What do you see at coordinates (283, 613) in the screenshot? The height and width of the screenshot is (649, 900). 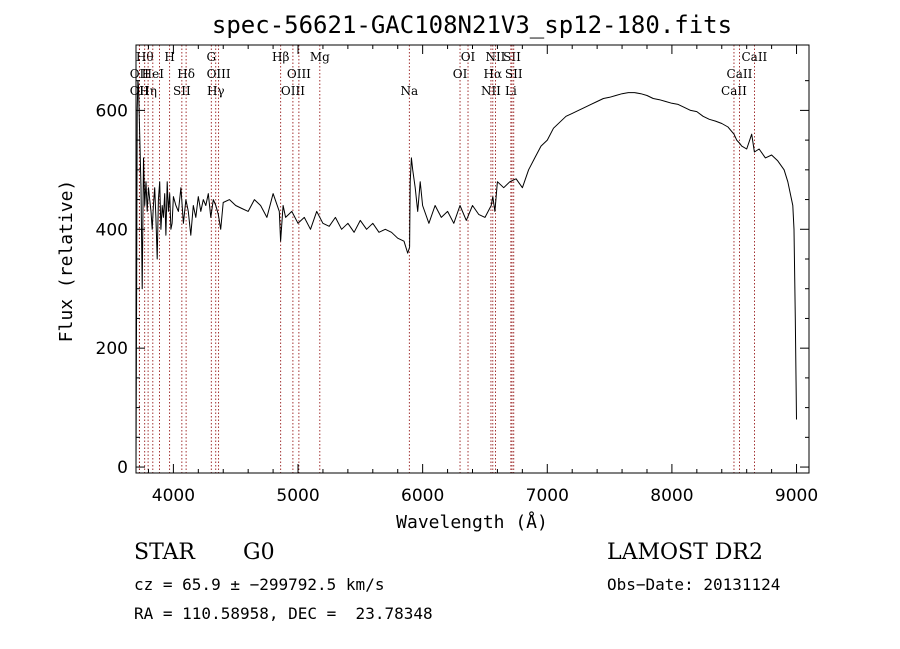 I see `coordinates-info: RA = 110.58958, DEC = 23.78348` at bounding box center [283, 613].